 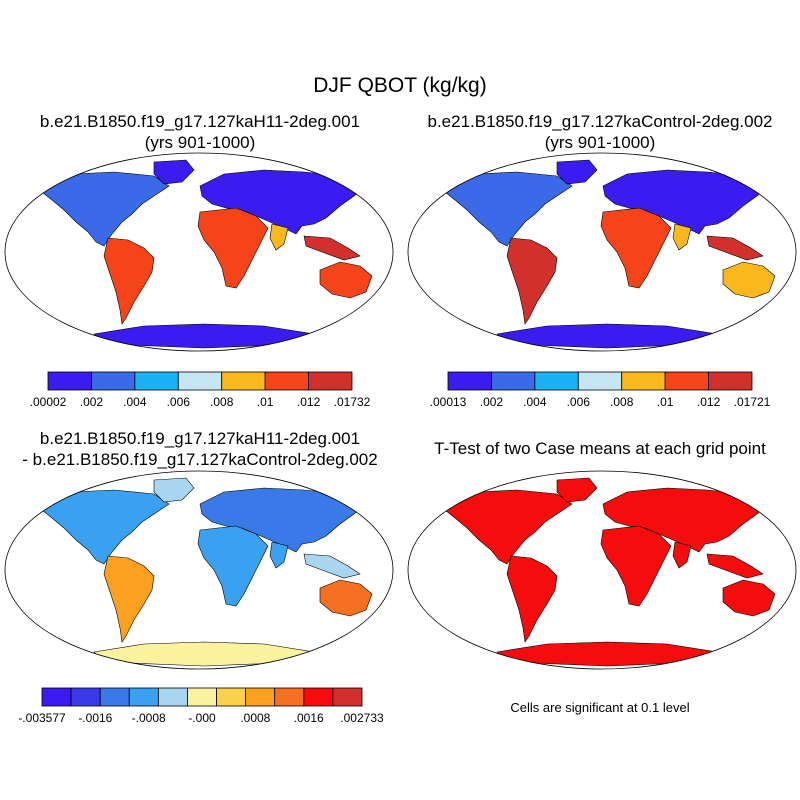 What do you see at coordinates (600, 142) in the screenshot?
I see `panel2-title-line2: (yrs 901-1000)` at bounding box center [600, 142].